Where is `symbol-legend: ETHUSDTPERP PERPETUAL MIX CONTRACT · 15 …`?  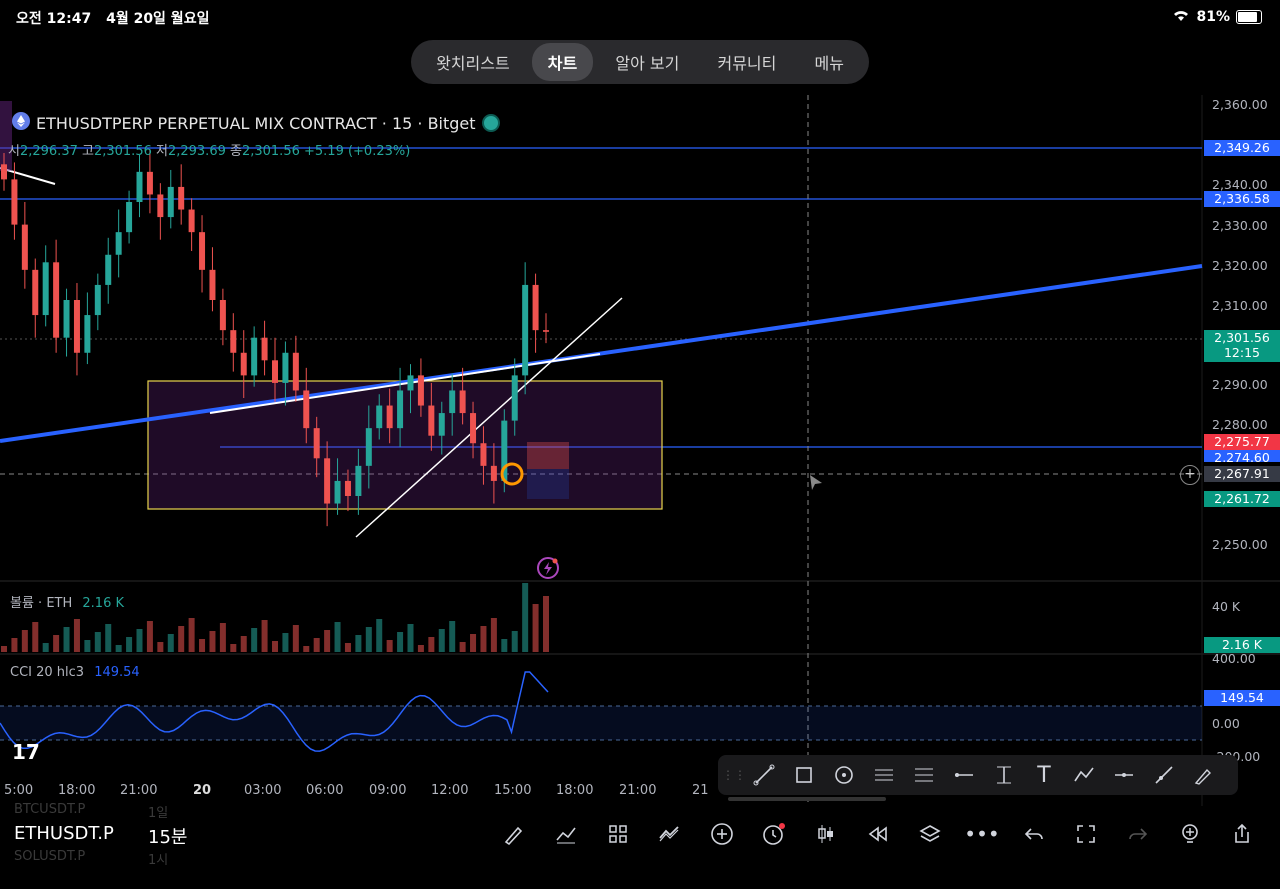 symbol-legend: ETHUSDTPERP PERPETUAL MIX CONTRACT · 15 … is located at coordinates (256, 123).